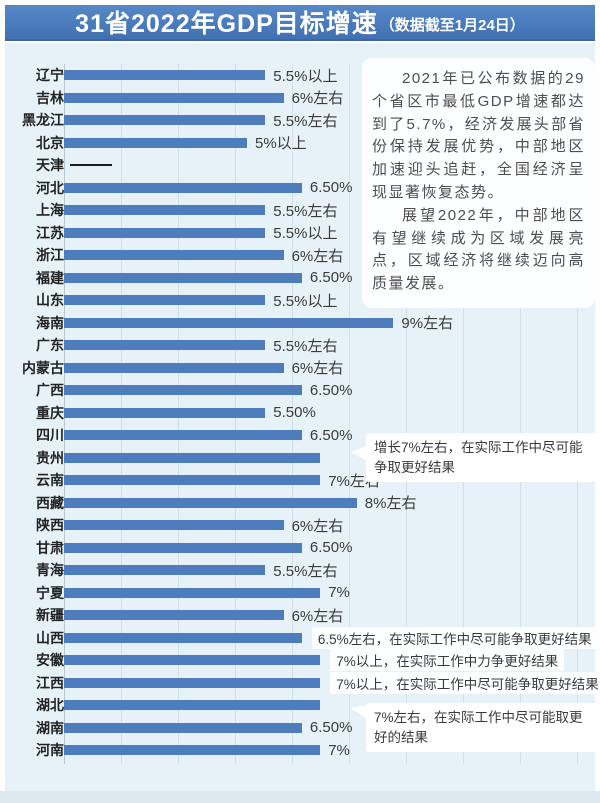 The image size is (600, 803). I want to click on province-label: 宁夏, so click(50, 592).